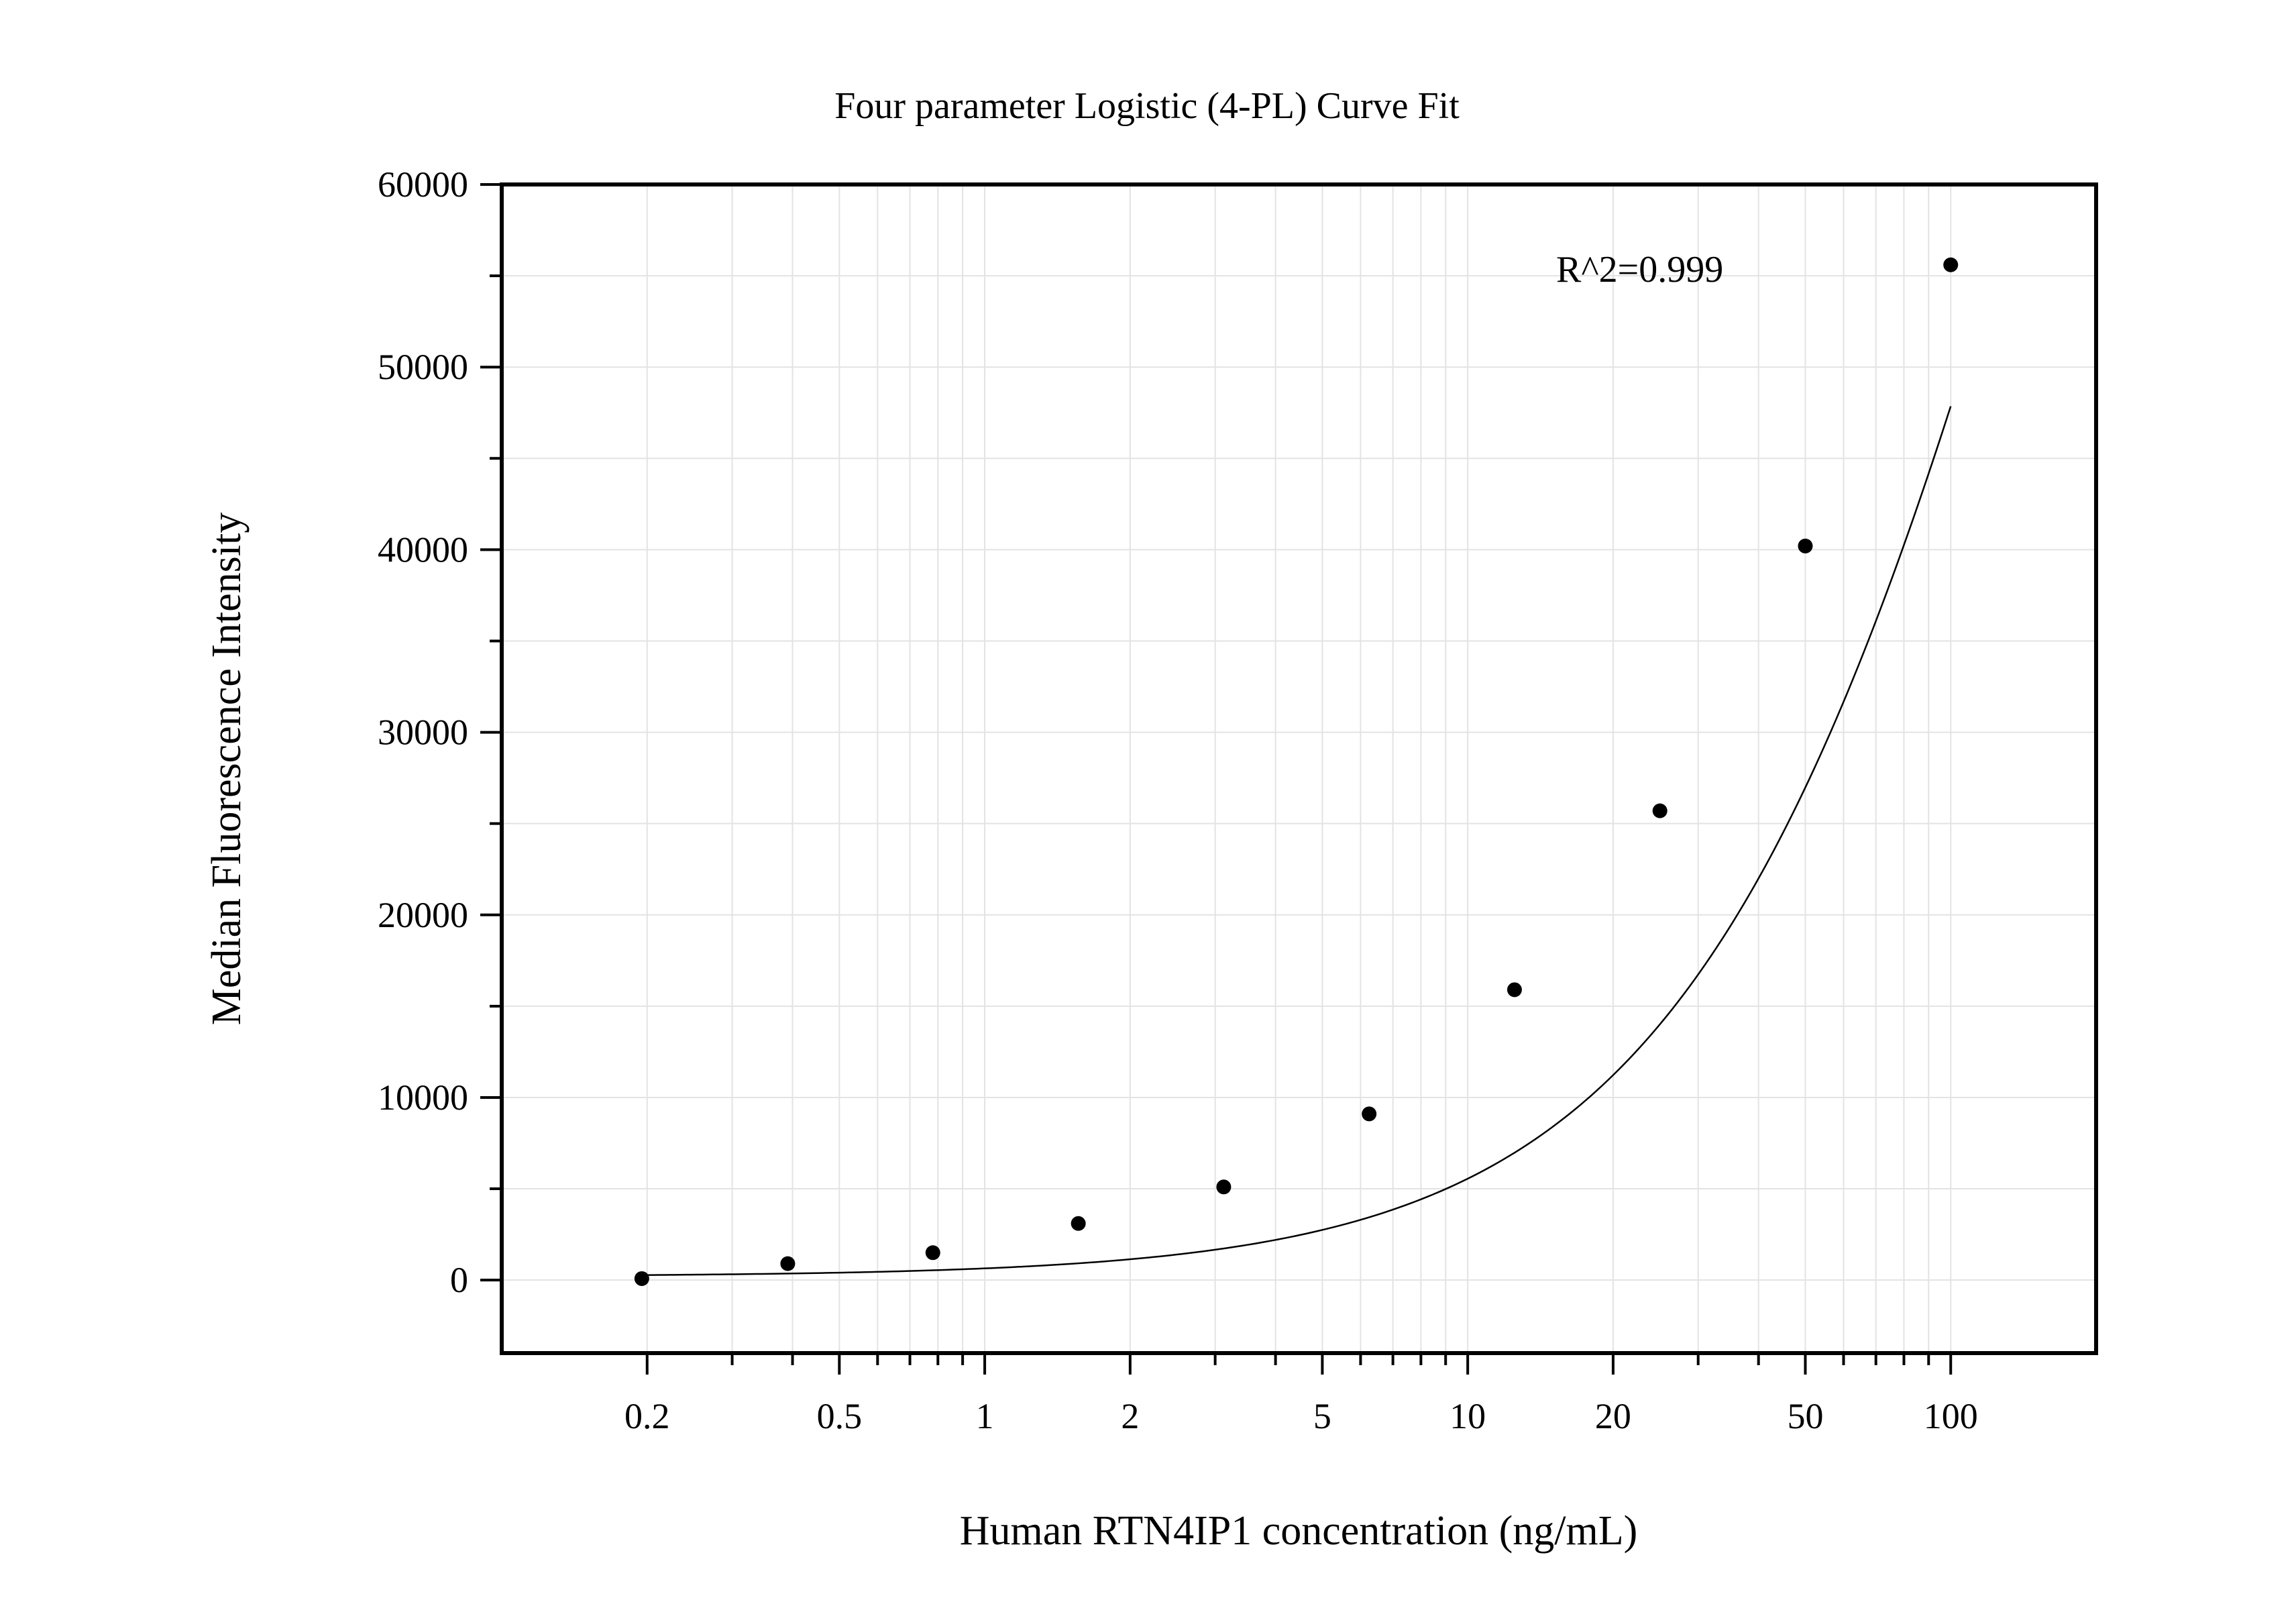 Image resolution: width=2296 pixels, height=1604 pixels. Describe the element at coordinates (459, 1280) in the screenshot. I see `y-tick-label: 0` at that location.